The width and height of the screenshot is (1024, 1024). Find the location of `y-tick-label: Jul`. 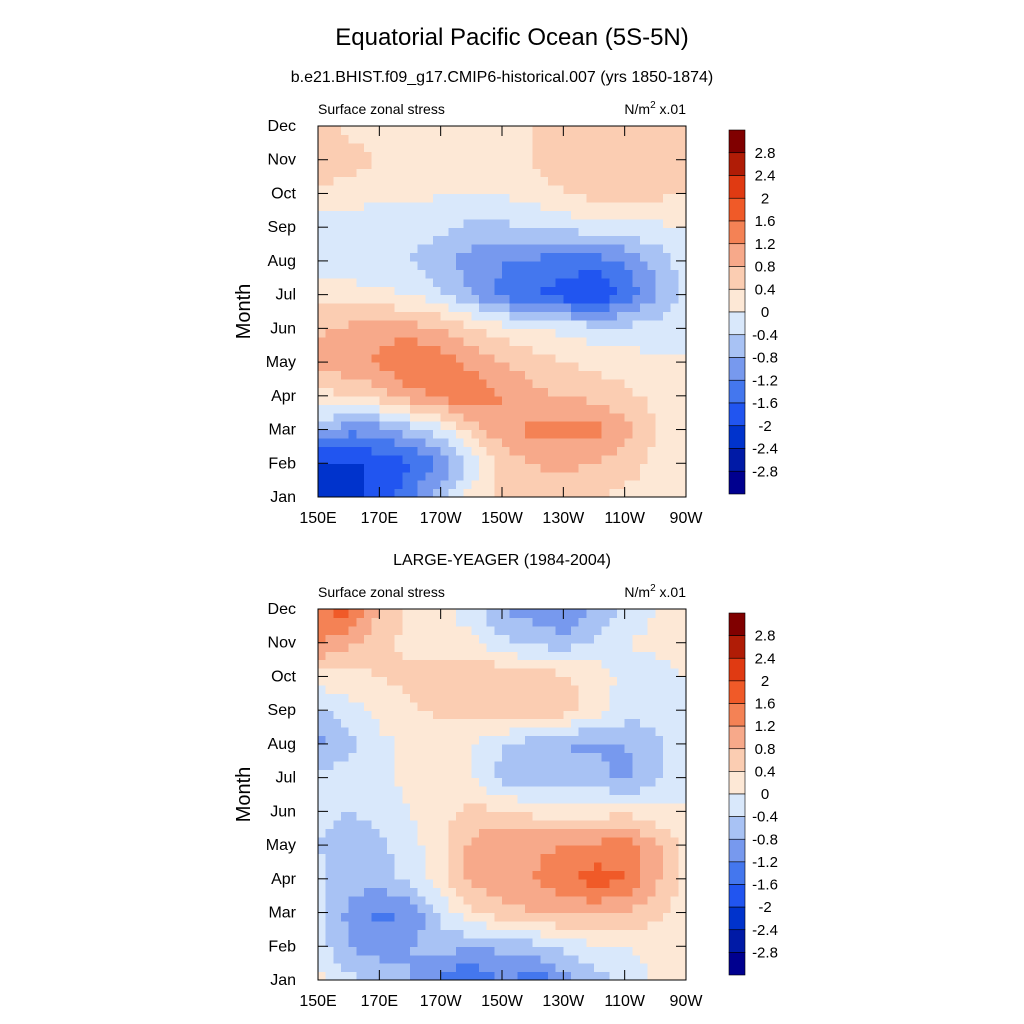

y-tick-label: Jul is located at coordinates (286, 295).